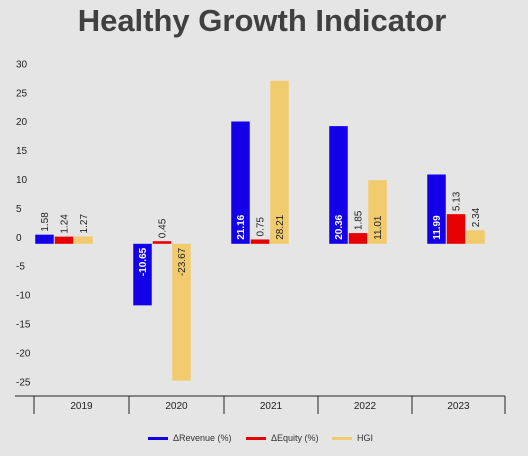 The width and height of the screenshot is (528, 456). Describe the element at coordinates (22, 180) in the screenshot. I see `y-tick-label: 10` at that location.